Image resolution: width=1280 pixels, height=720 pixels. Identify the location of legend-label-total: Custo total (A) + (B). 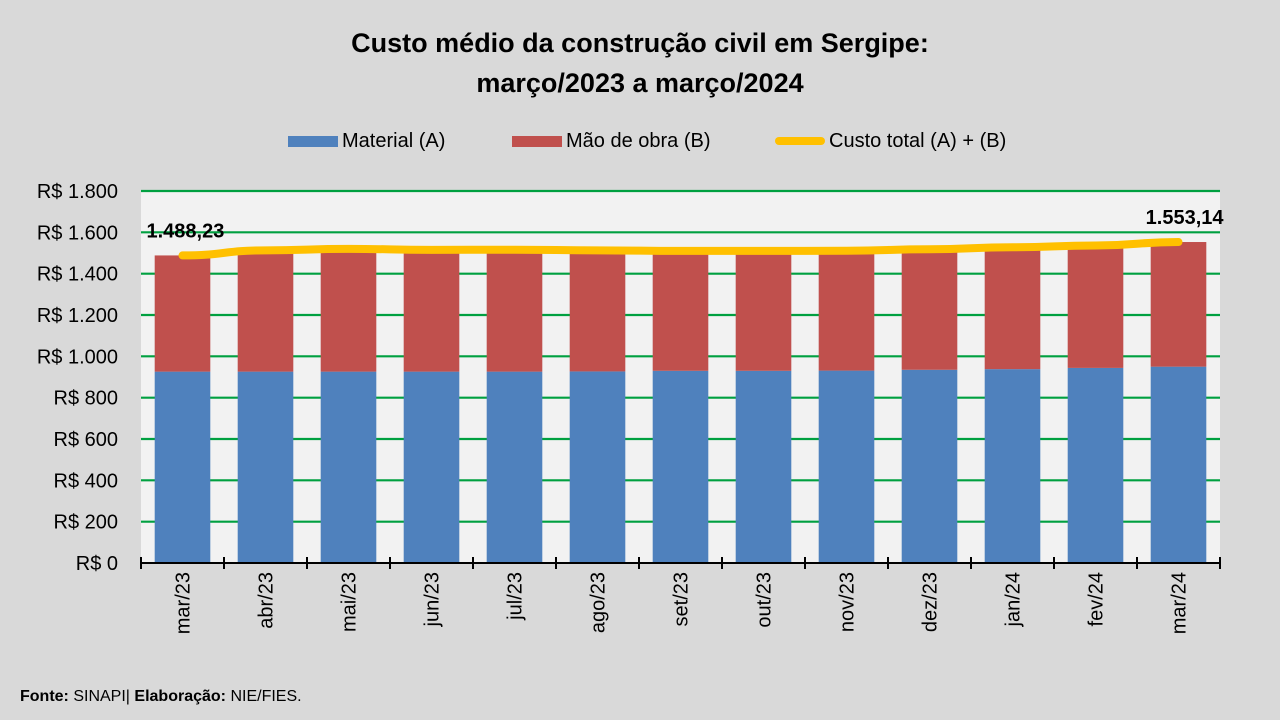
(918, 141).